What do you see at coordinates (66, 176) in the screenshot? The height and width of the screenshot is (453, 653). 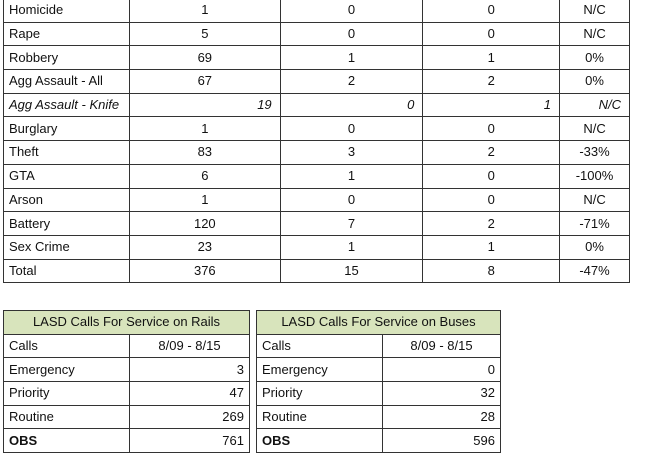 I see `crime-label: GTA` at bounding box center [66, 176].